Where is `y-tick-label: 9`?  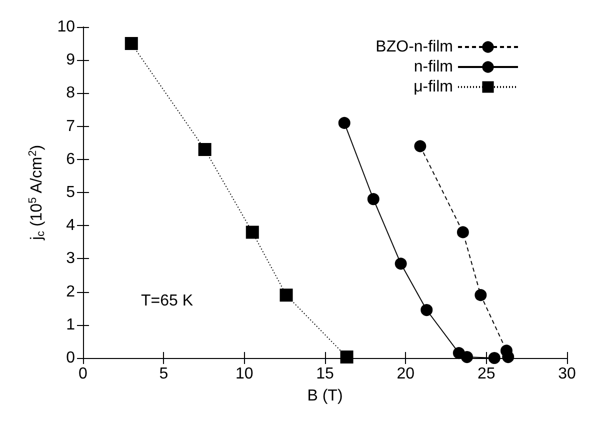
y-tick-label: 9 is located at coordinates (71, 60).